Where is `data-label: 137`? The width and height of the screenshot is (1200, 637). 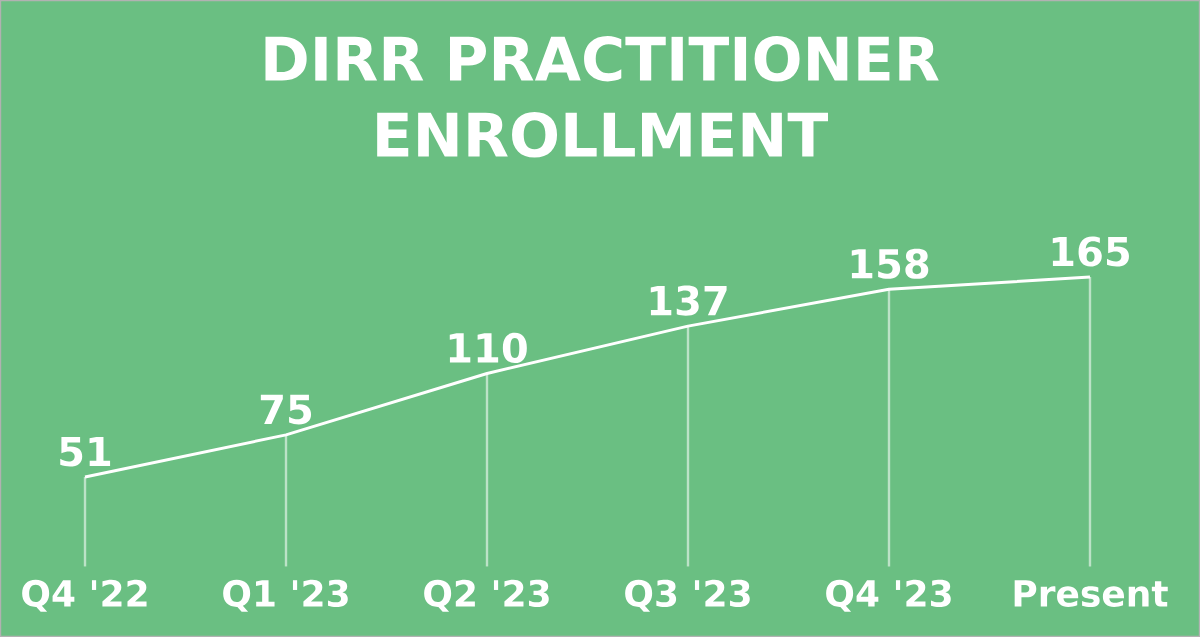 data-label: 137 is located at coordinates (688, 300).